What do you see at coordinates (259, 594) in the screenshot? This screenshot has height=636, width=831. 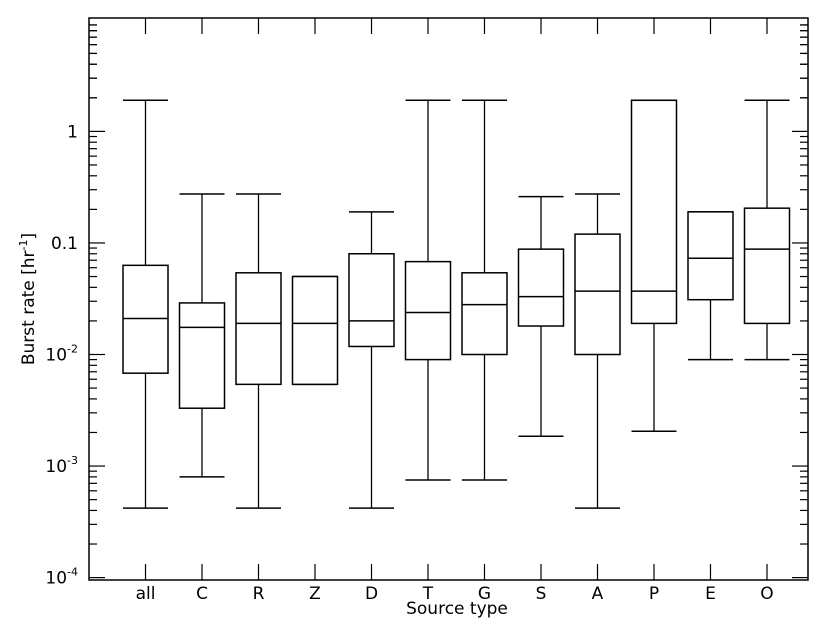 I see `x-tick-label: R` at bounding box center [259, 594].